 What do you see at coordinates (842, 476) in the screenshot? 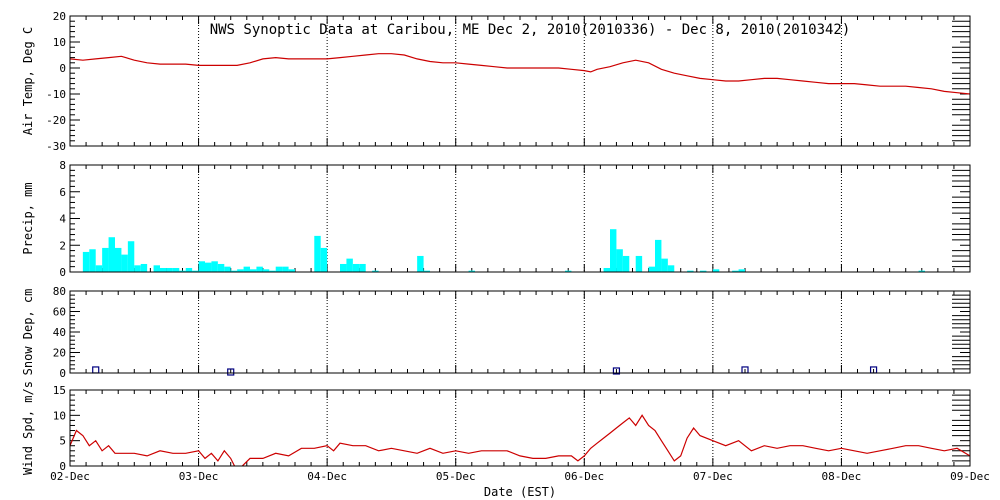
I see `x-tick-label: 08-Dec` at bounding box center [842, 476].